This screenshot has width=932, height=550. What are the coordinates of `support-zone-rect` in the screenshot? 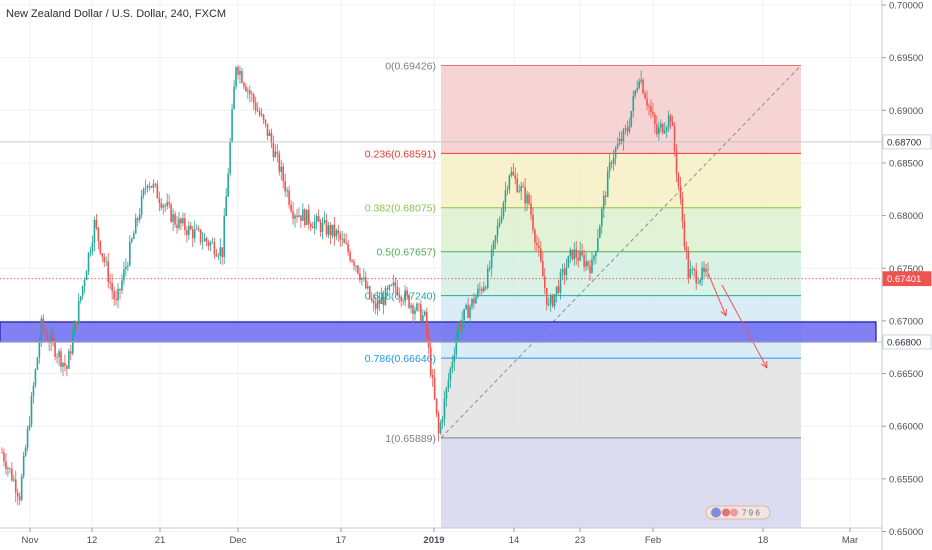 It's located at (438, 332).